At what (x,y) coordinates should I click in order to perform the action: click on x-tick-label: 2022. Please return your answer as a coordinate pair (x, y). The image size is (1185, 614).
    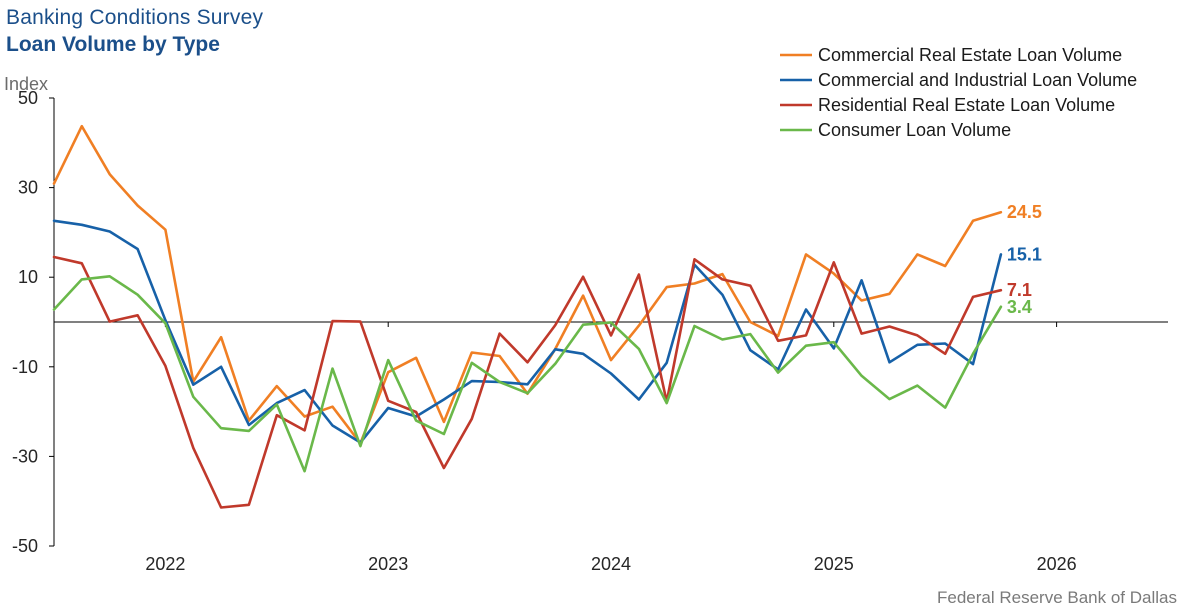
    Looking at the image, I should click on (165, 564).